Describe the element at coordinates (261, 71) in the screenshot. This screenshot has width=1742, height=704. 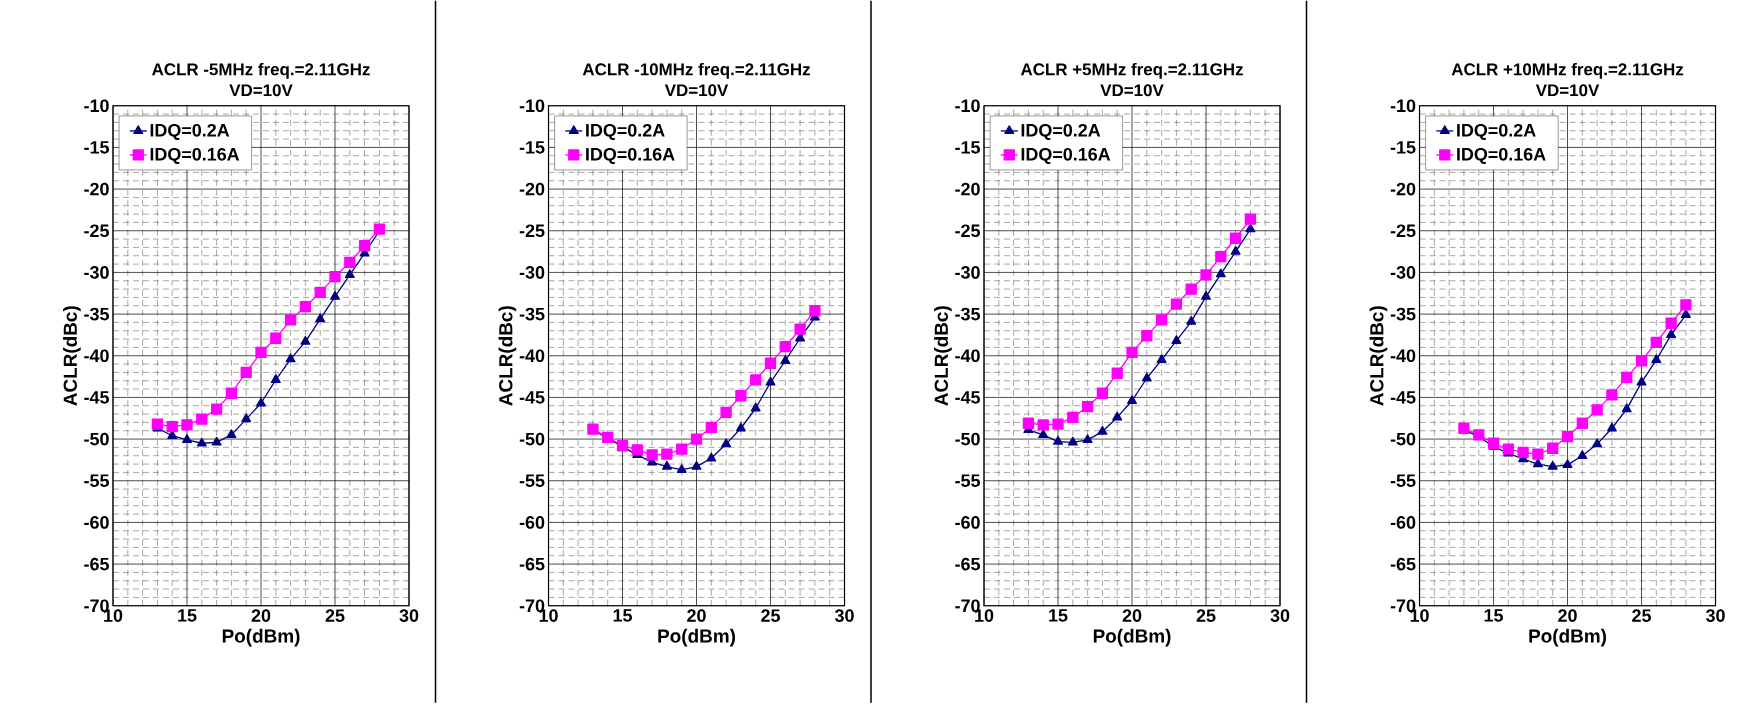
I see `chart-title: ACLR -5MHz freq.=2.11GHz` at that location.